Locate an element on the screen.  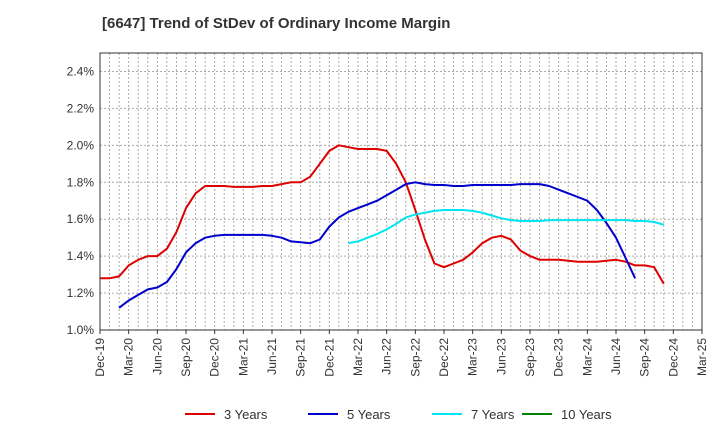
x-tick-label: Sep-24 is located at coordinates (645, 357).